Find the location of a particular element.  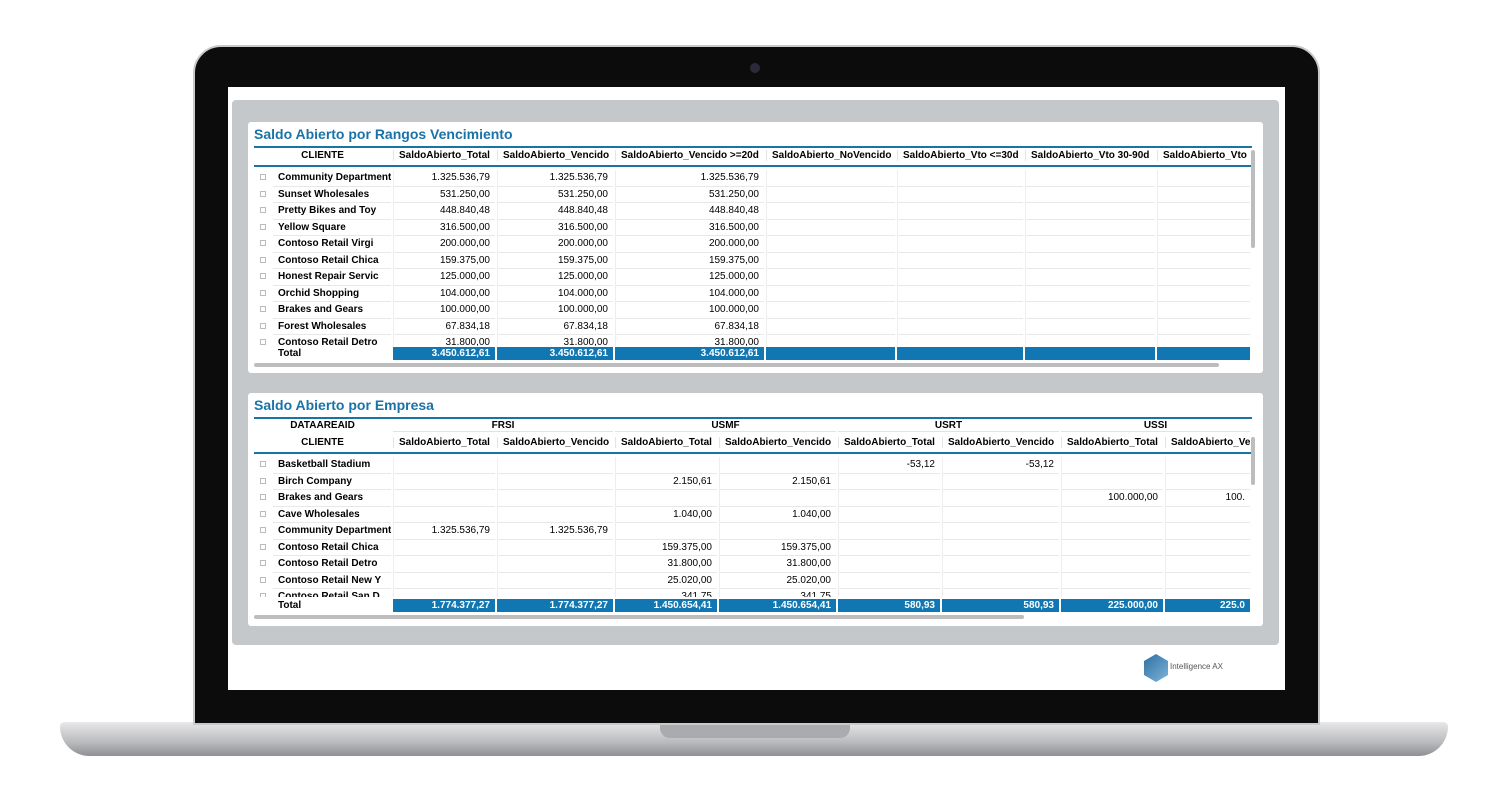

row-label: Yellow Square is located at coordinates (332, 228).